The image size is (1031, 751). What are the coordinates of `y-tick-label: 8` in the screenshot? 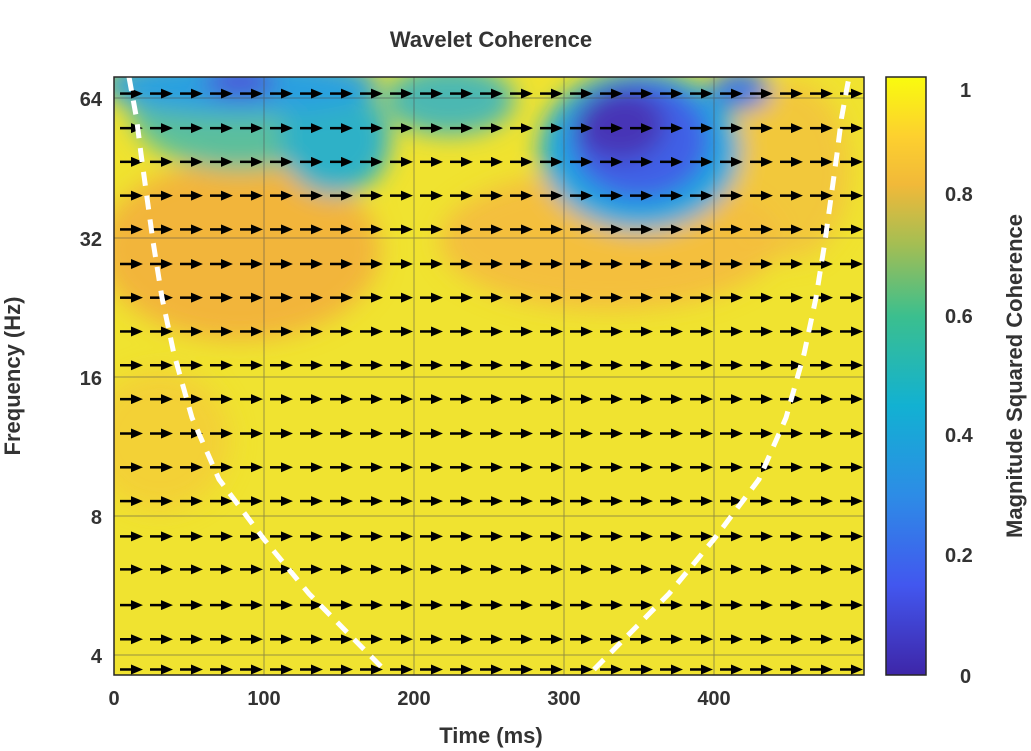 It's located at (96, 518).